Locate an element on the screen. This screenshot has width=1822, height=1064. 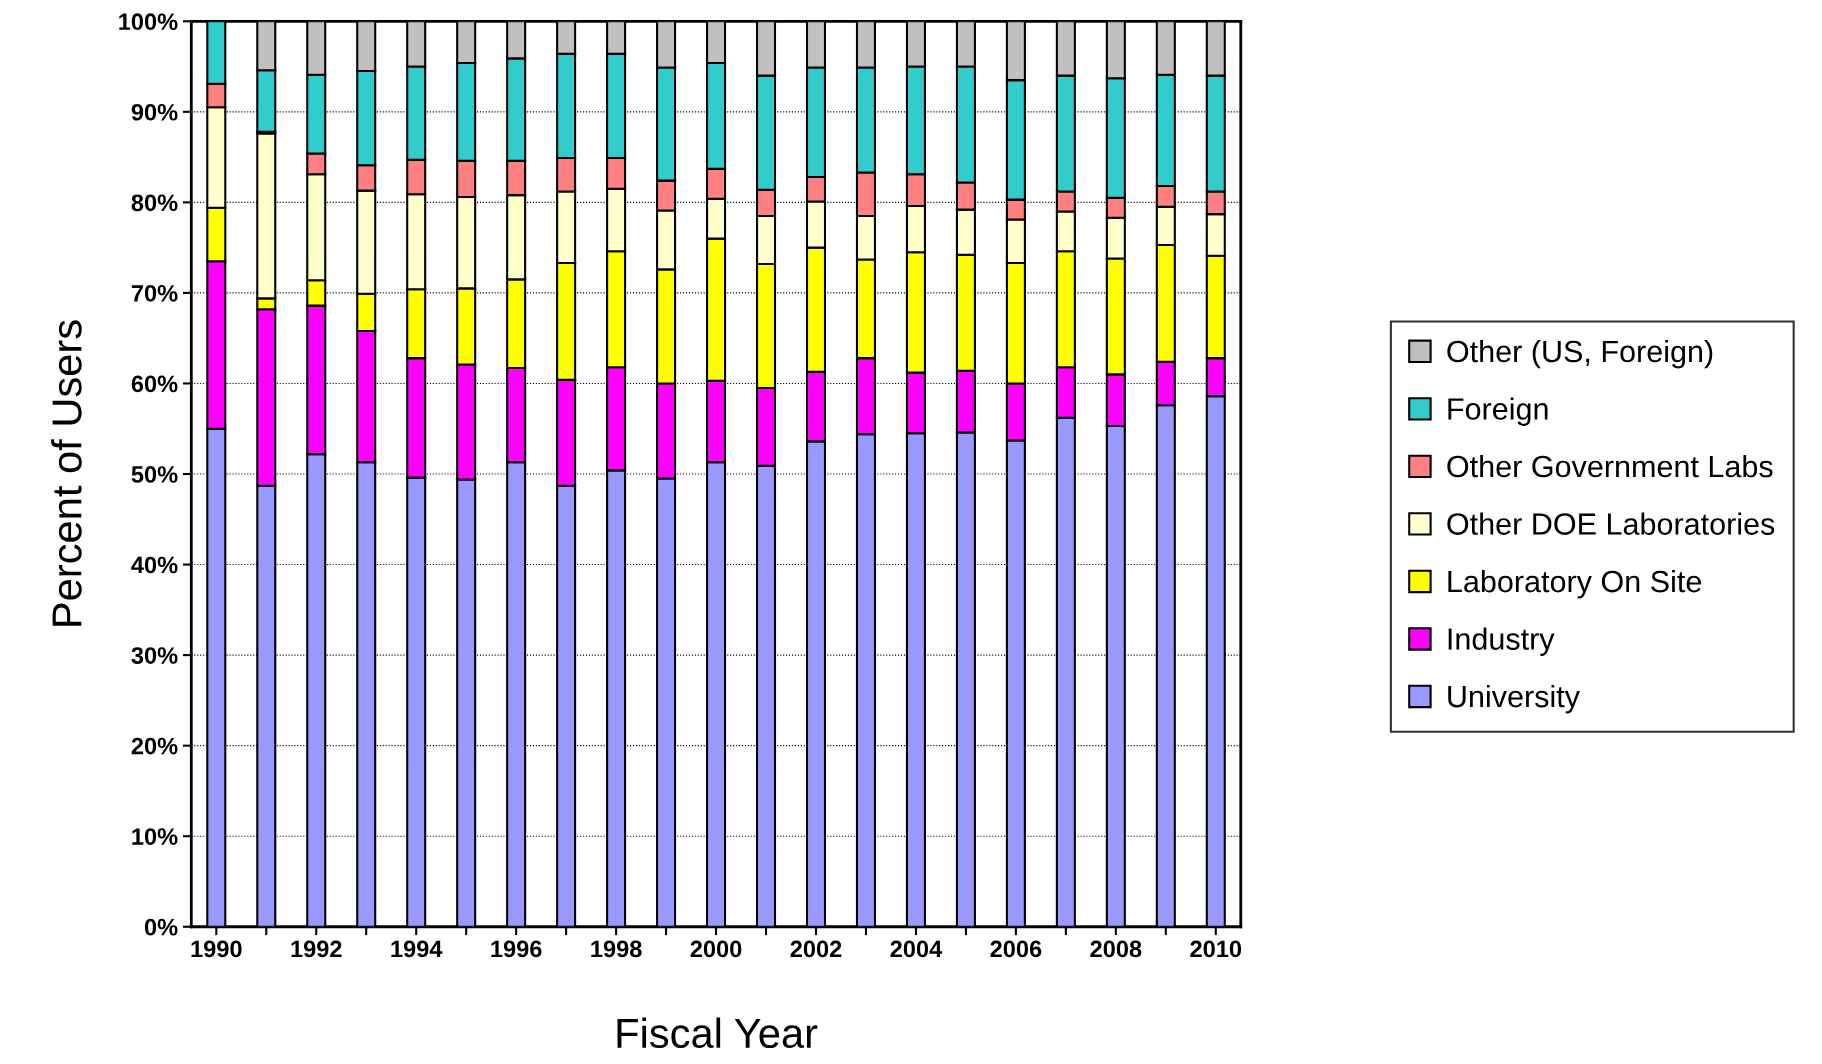
legend-label: Laboratory On Site is located at coordinates (1574, 584).